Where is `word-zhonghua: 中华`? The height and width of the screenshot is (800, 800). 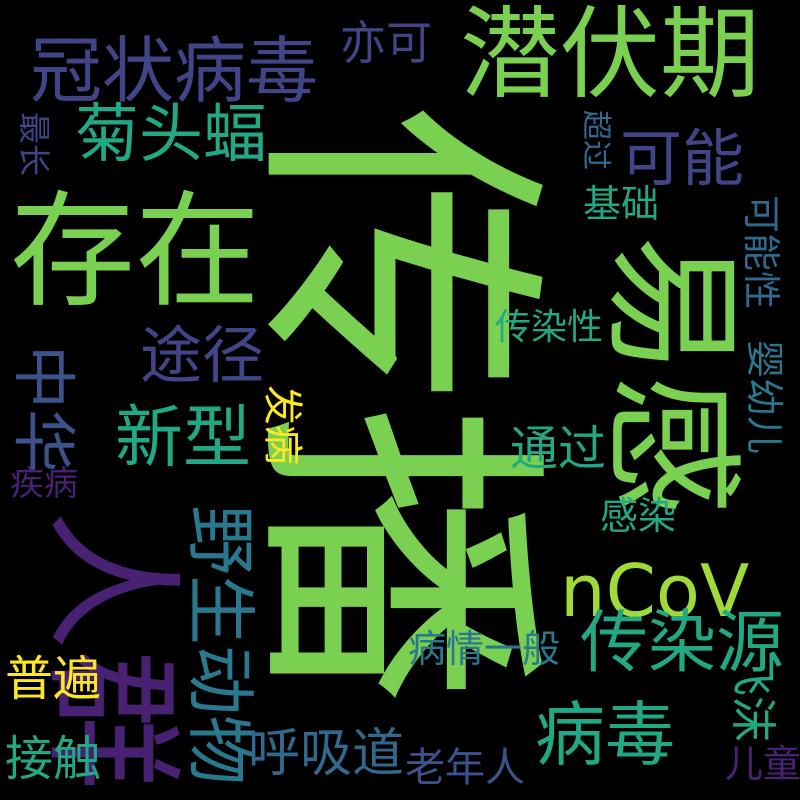 word-zhonghua: 中华 is located at coordinates (42, 409).